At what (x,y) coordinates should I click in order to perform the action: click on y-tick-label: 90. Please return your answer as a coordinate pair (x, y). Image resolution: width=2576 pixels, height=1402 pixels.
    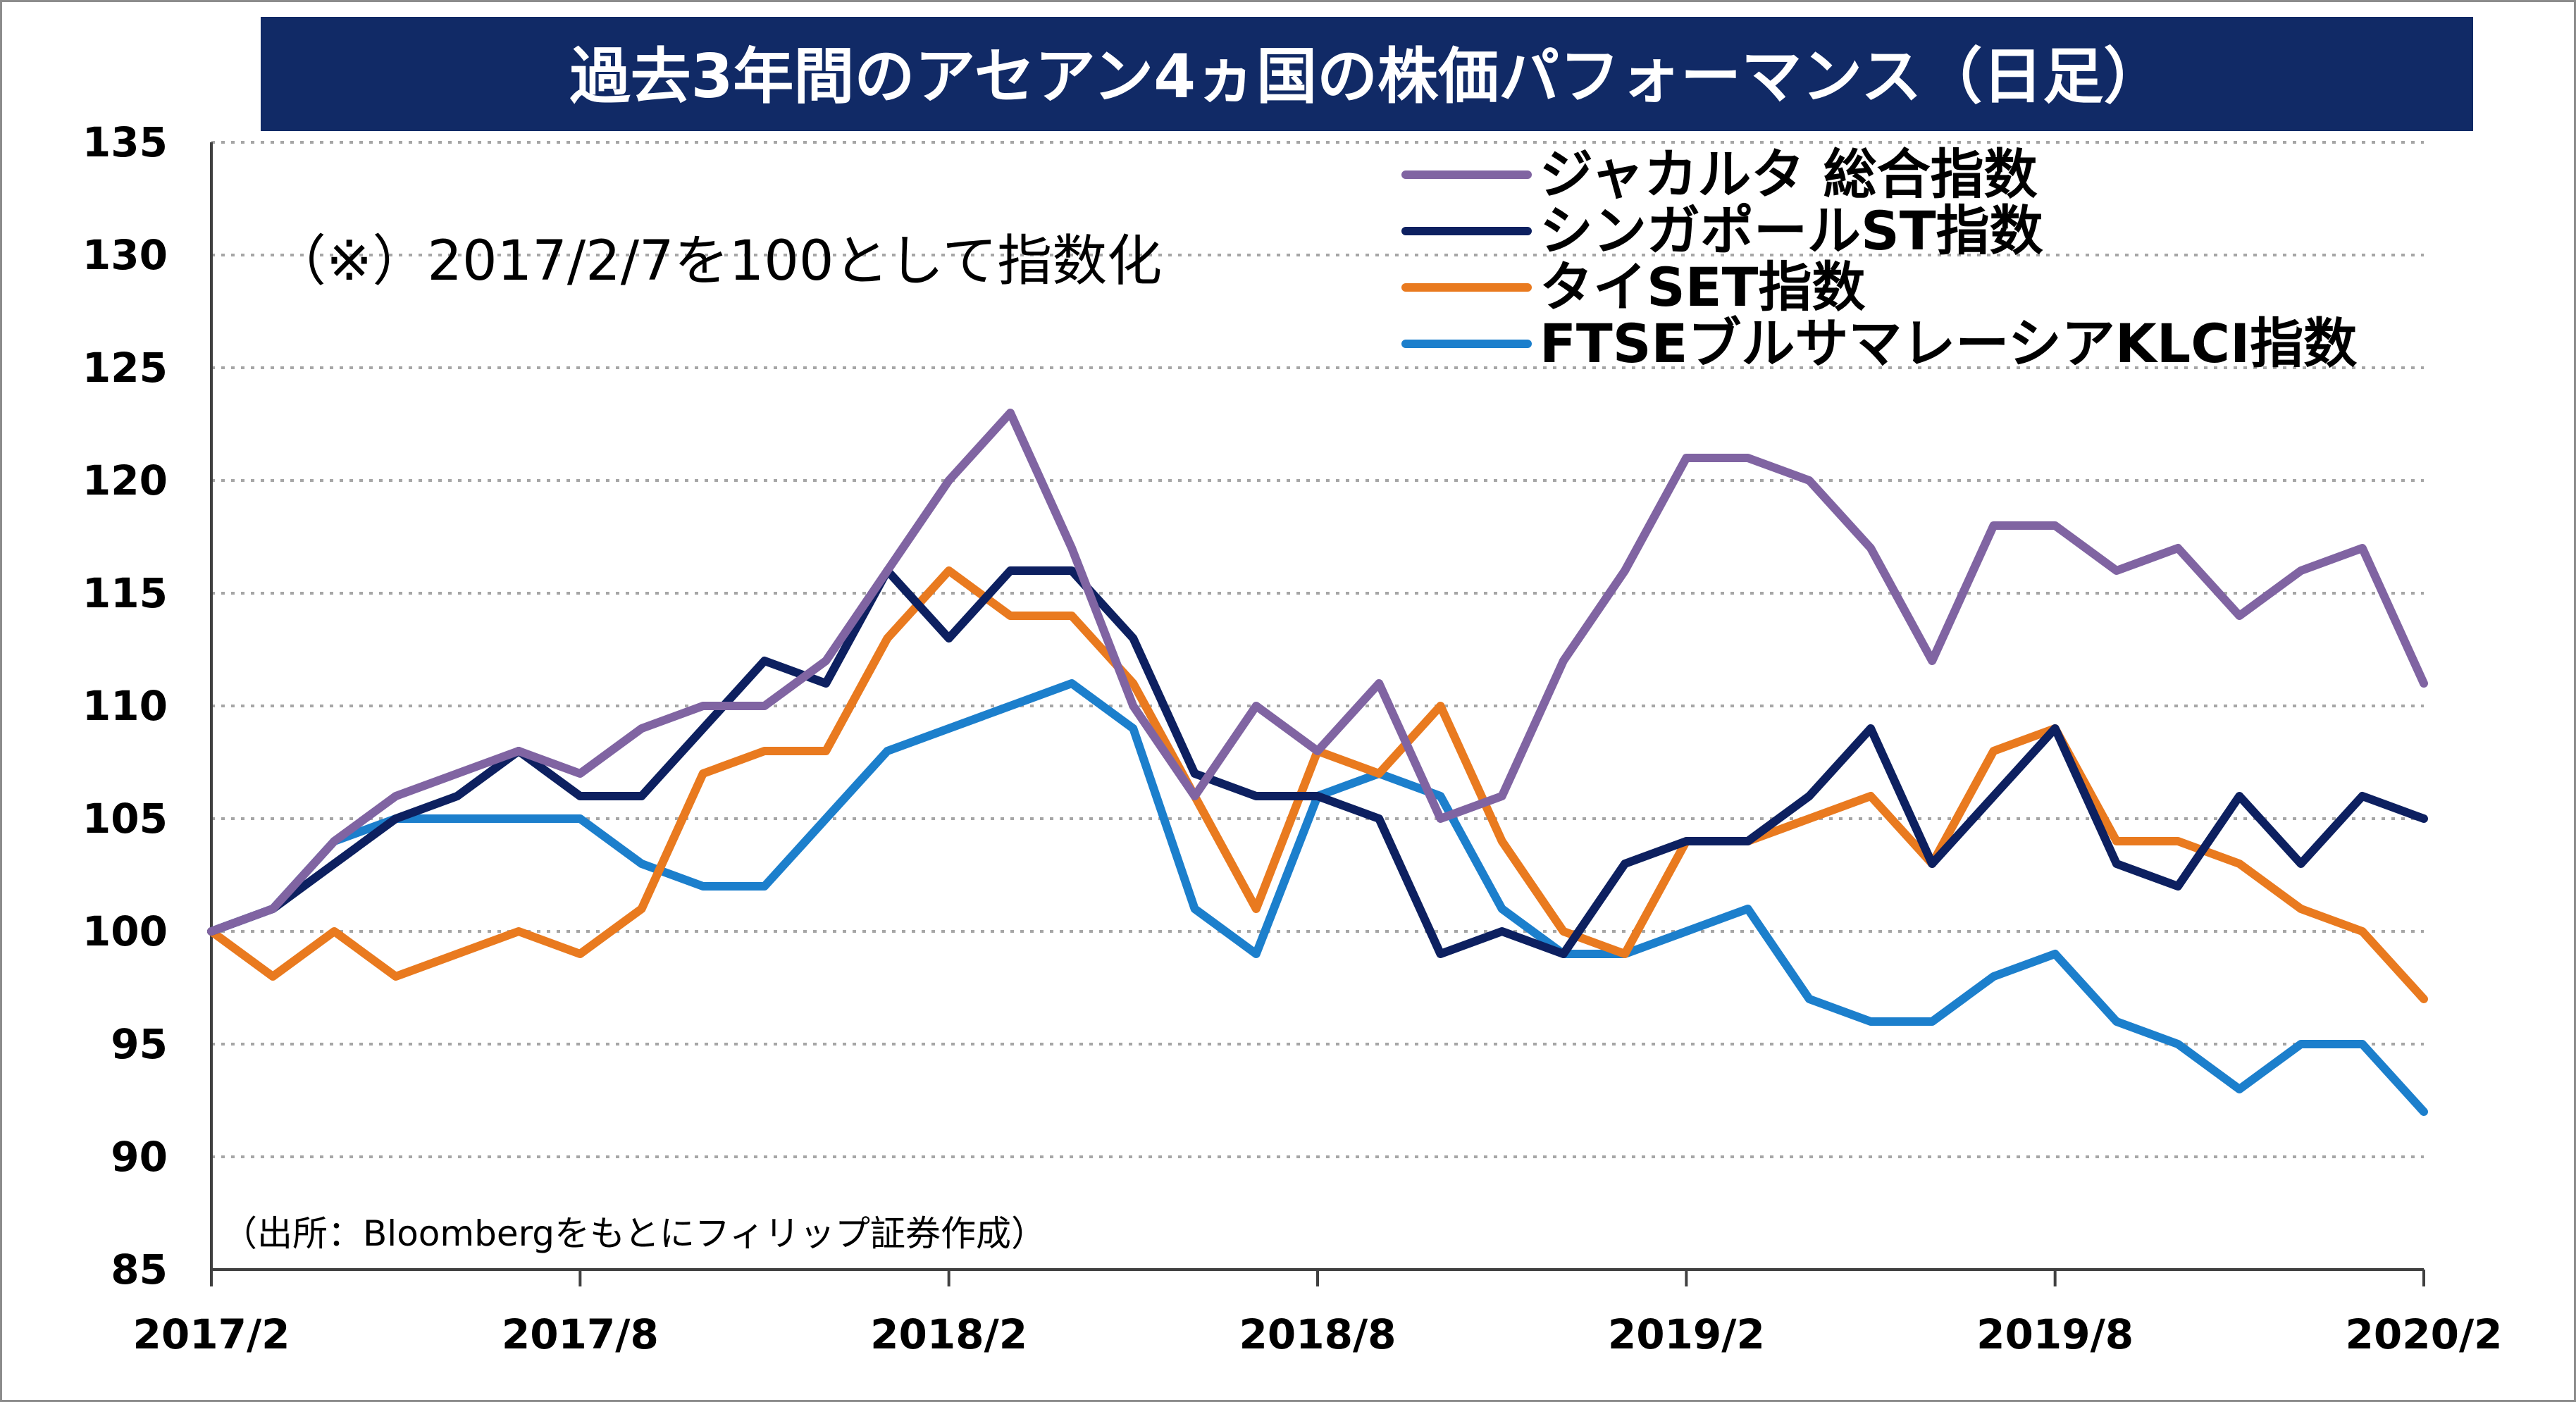
    Looking at the image, I should click on (139, 1157).